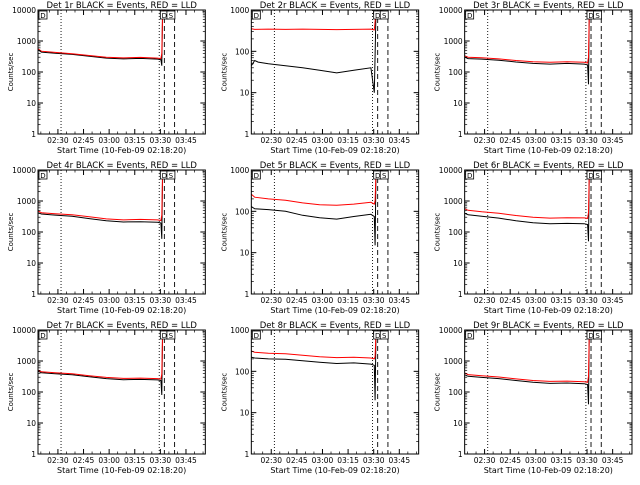 This screenshot has height=485, width=640. Describe the element at coordinates (121, 6) in the screenshot. I see `chart-title: Det 1r BLACK = Events, RED = LLD` at that location.